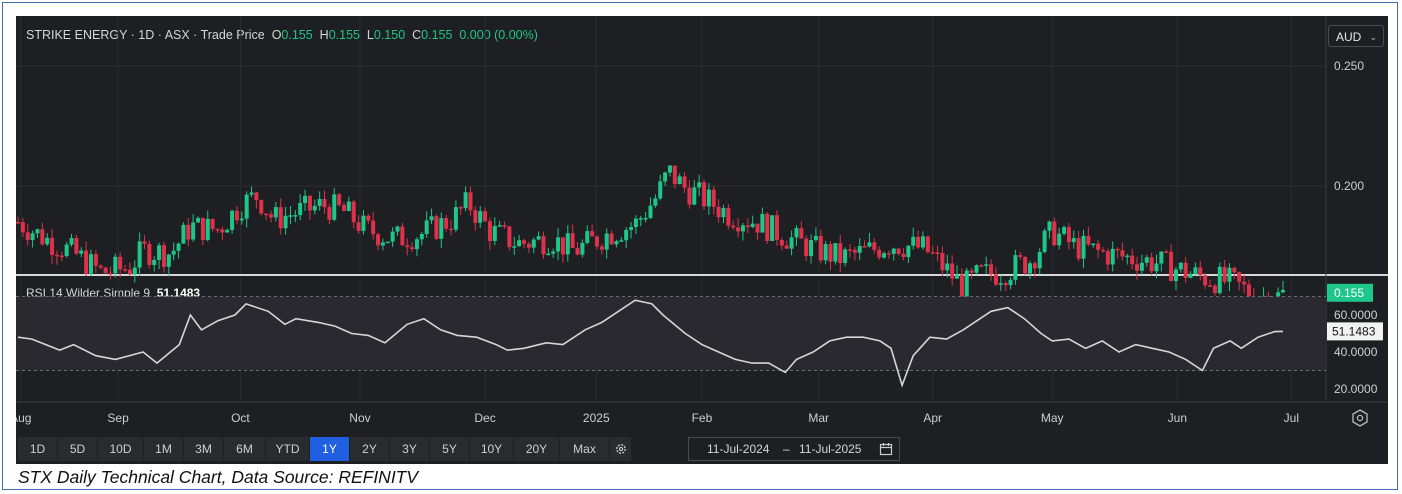 This screenshot has width=1402, height=494. Describe the element at coordinates (330, 449) in the screenshot. I see `range-button-1y: 1Y` at that location.